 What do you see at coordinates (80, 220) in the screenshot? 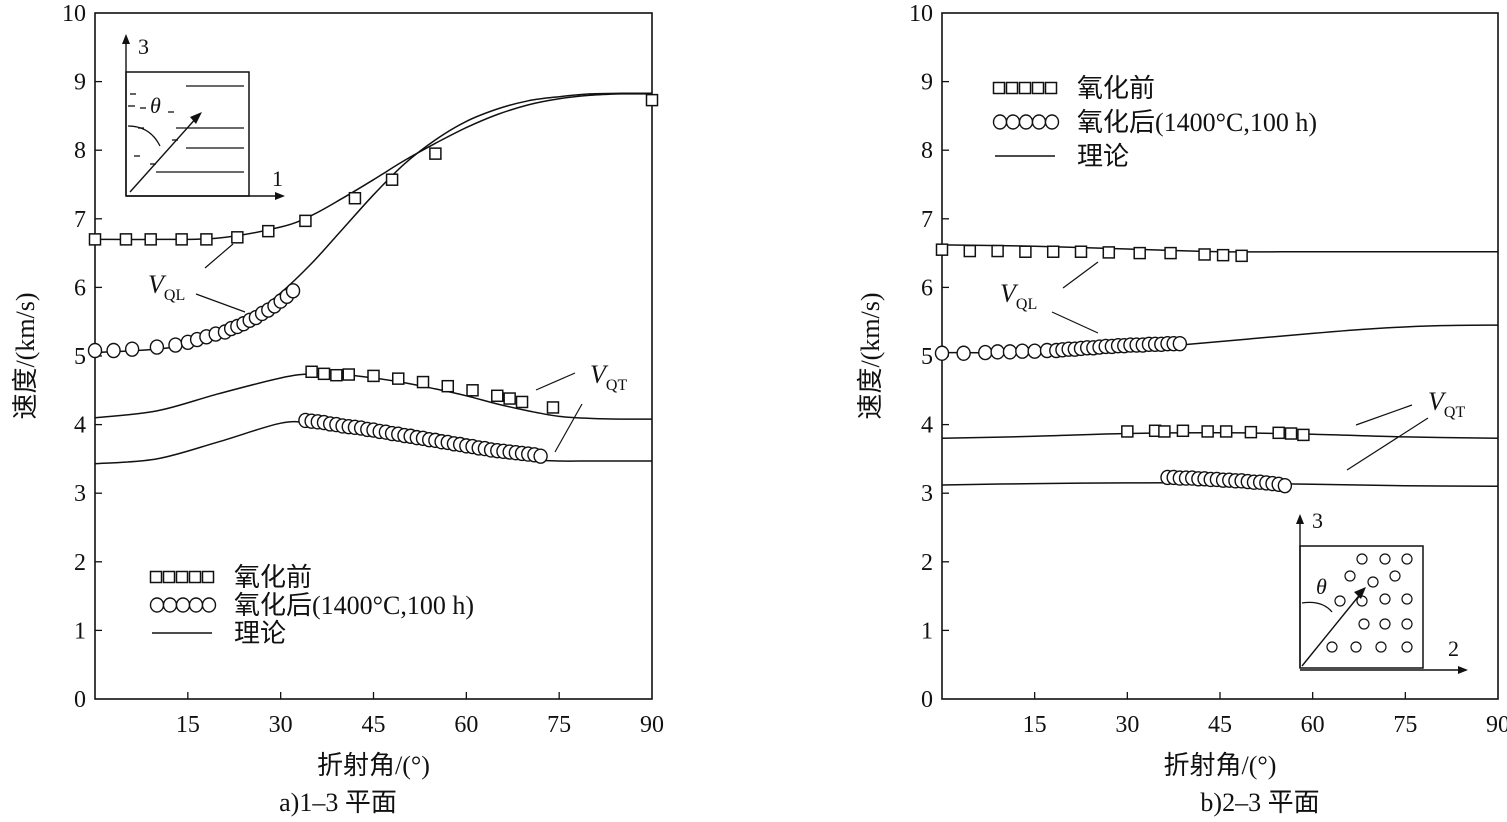
I see `y-tick-label: 7` at bounding box center [80, 220].